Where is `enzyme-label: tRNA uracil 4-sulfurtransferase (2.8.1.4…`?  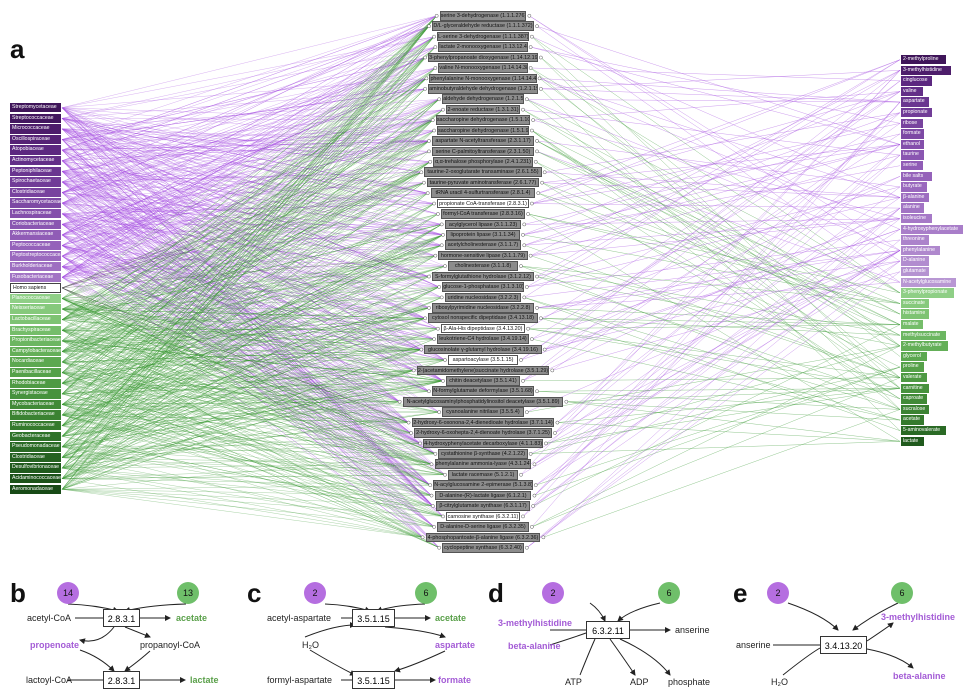 enzyme-label: tRNA uracil 4-sulfurtransferase (2.8.1.4… is located at coordinates (483, 193).